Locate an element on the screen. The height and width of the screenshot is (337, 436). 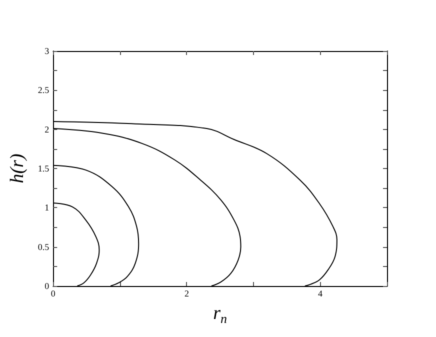
y-tick-label: 0 is located at coordinates (47, 286).